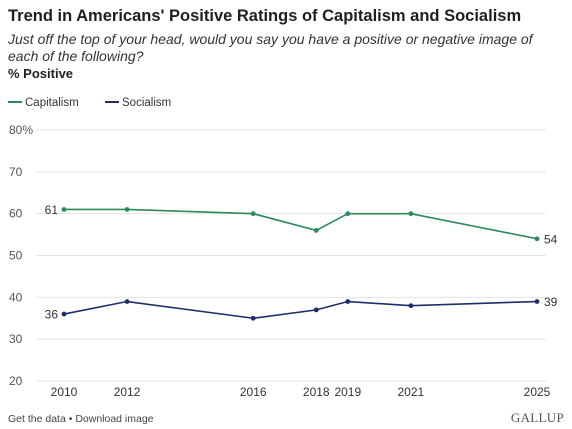  I want to click on legend: Capitalism Socialism, so click(89, 103).